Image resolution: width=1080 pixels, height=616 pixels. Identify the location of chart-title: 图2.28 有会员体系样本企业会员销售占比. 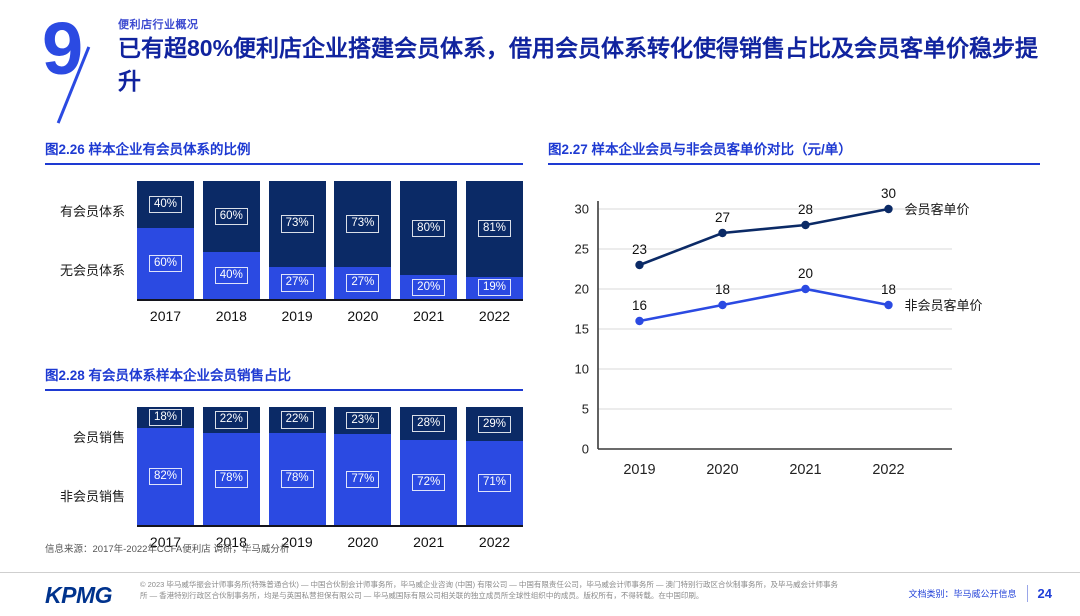
(284, 377).